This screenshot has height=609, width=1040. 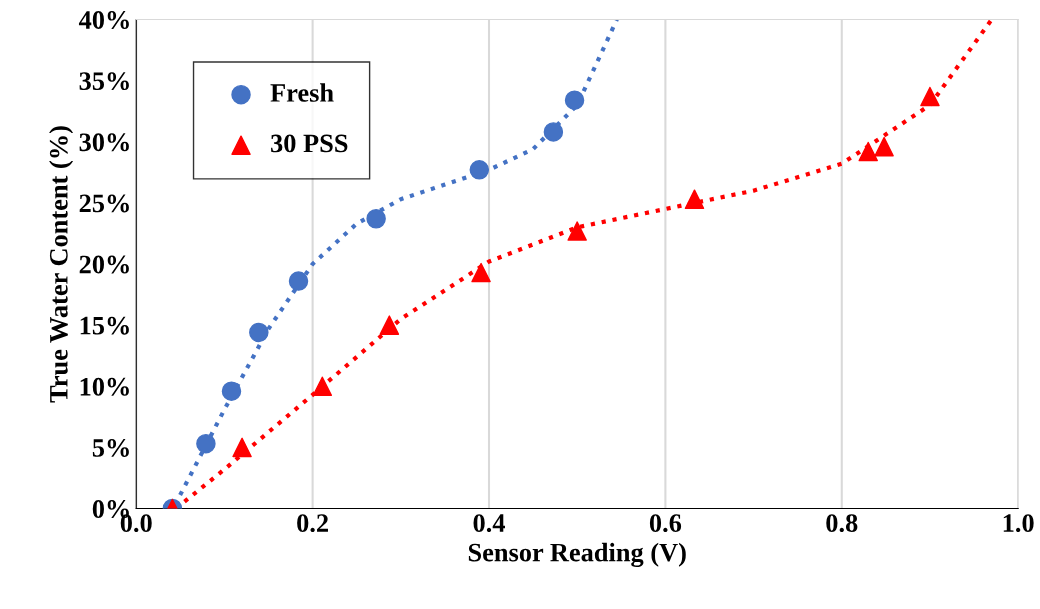 I want to click on y-tick-label: 35%, so click(x=104, y=81).